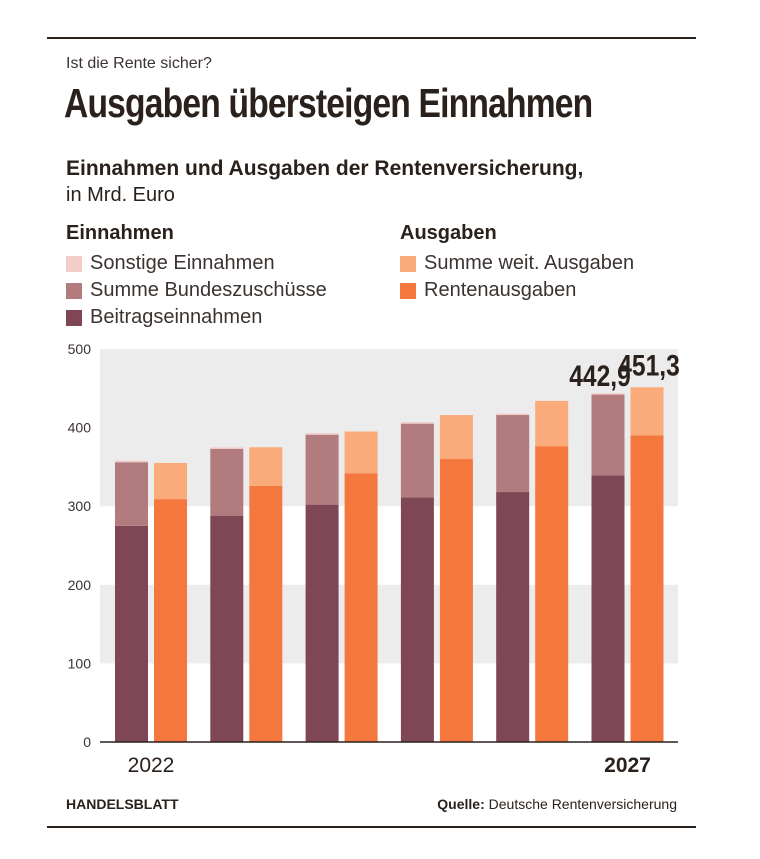 This screenshot has height=859, width=760. Describe the element at coordinates (600, 376) in the screenshot. I see `value-label: 442,9` at that location.